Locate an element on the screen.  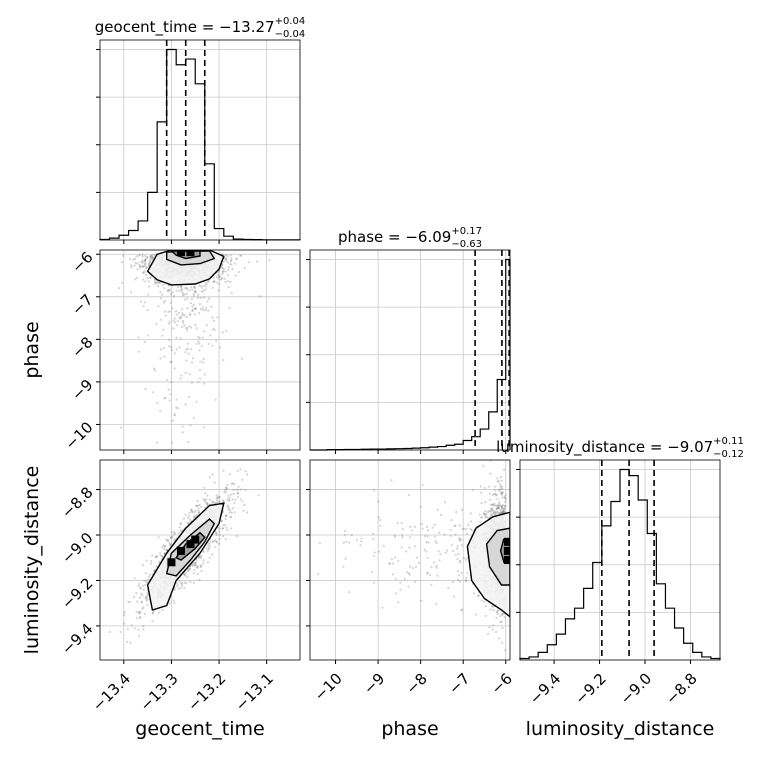
hist-frame is located at coordinates (200, 140).